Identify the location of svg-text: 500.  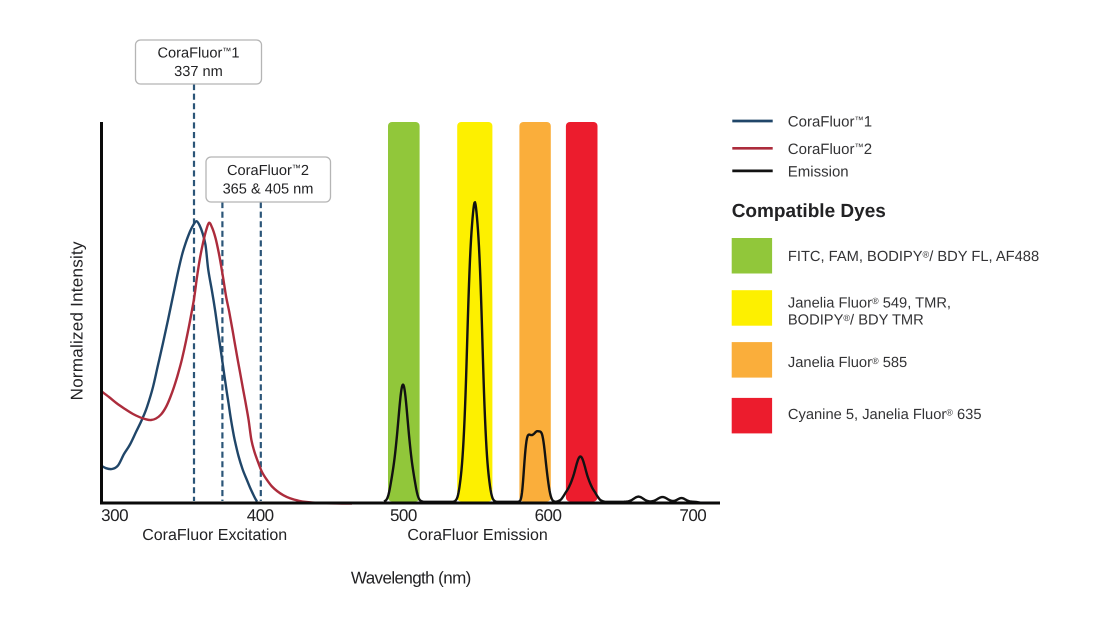
(403, 515).